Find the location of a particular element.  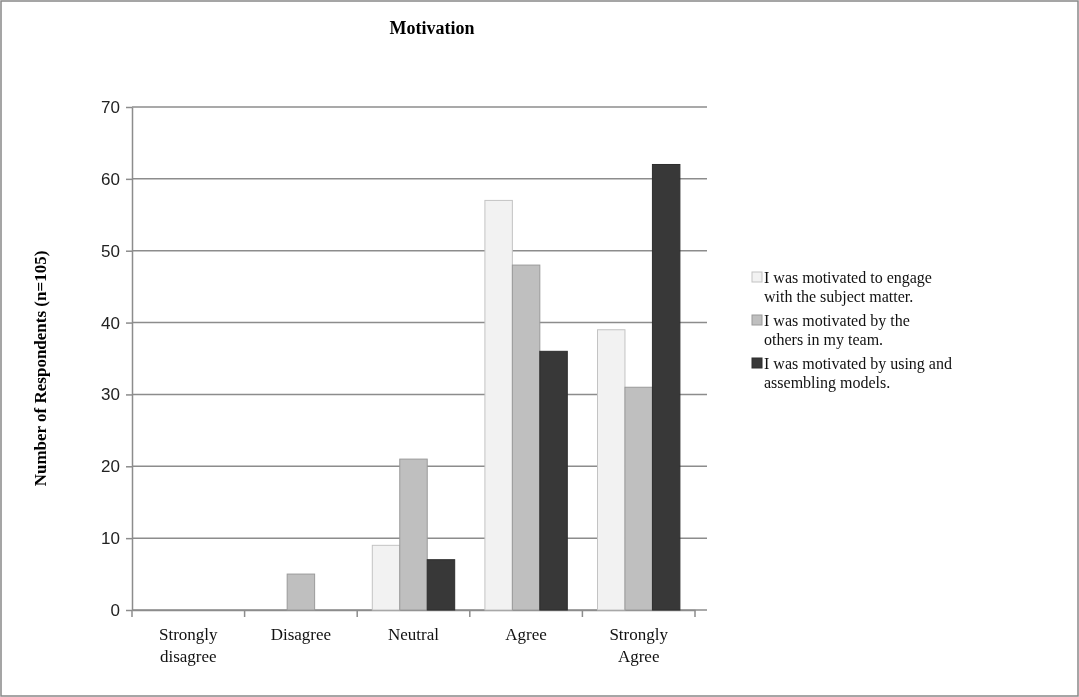

legend-label: I was motivated by using and assembling models. is located at coordinates (858, 373).